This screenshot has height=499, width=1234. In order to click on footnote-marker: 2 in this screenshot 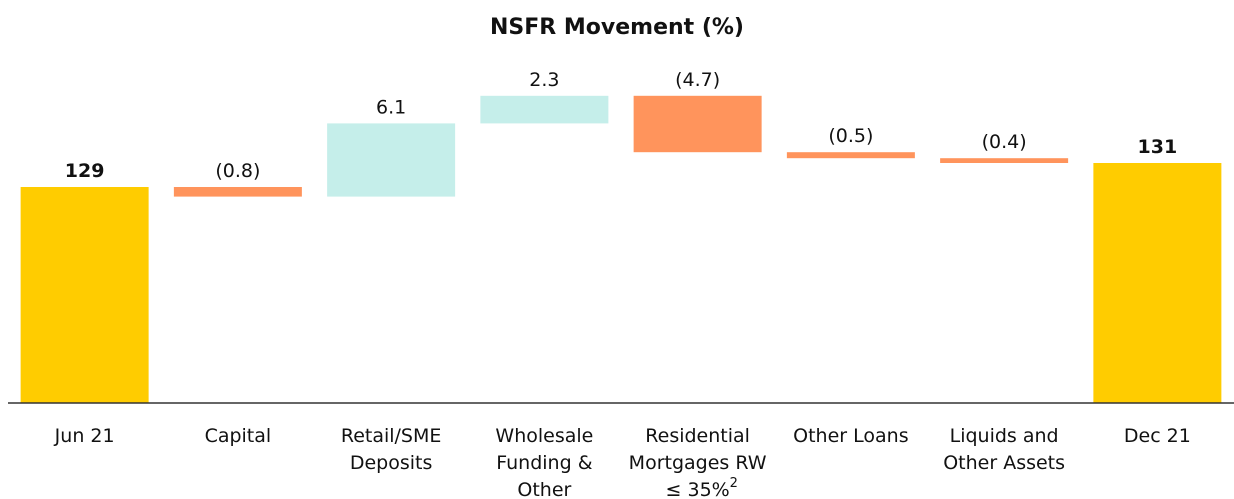, I will do `click(734, 483)`.